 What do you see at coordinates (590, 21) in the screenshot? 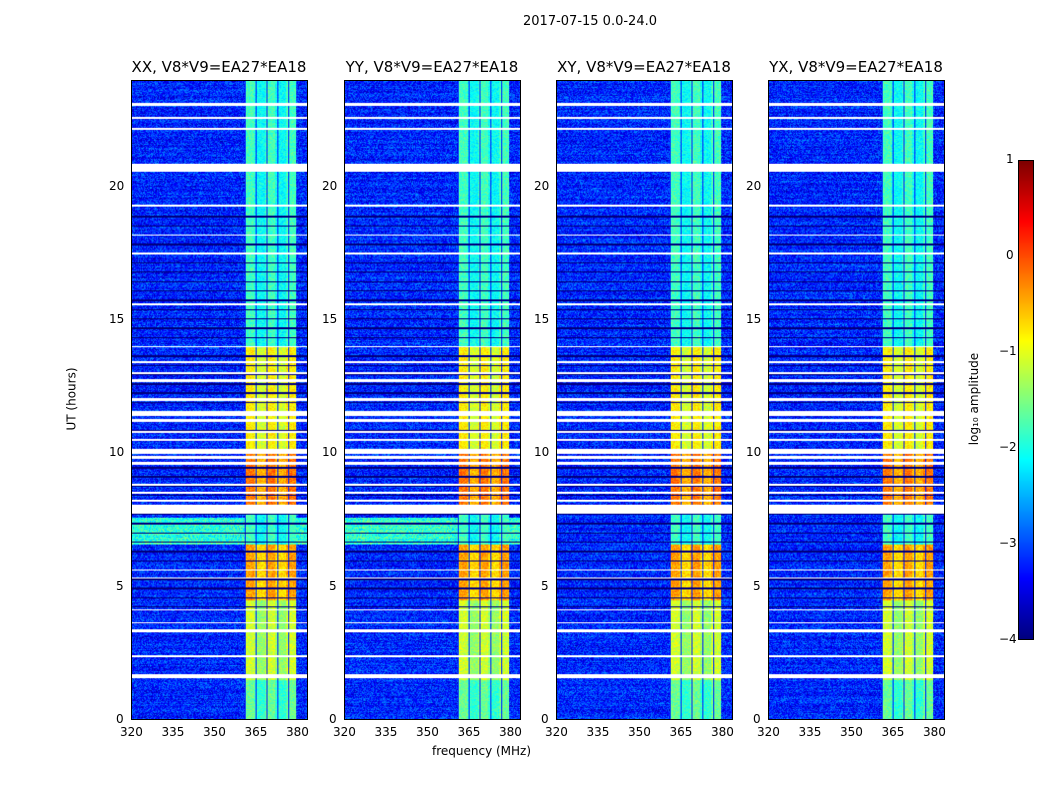
I see `figure-title: 2017-07-15 0.0-24.0` at bounding box center [590, 21].